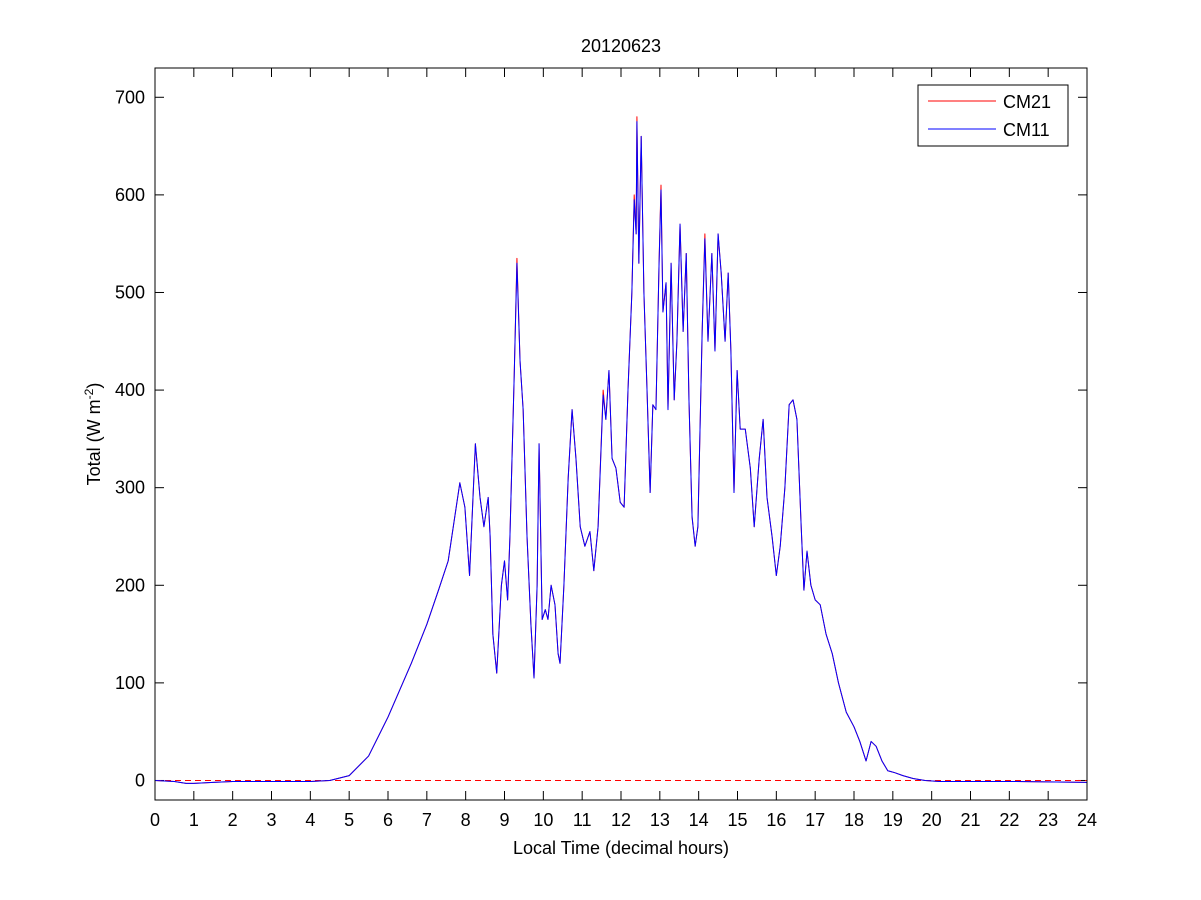 This screenshot has height=900, width=1201. I want to click on x-tick-label: 2, so click(233, 820).